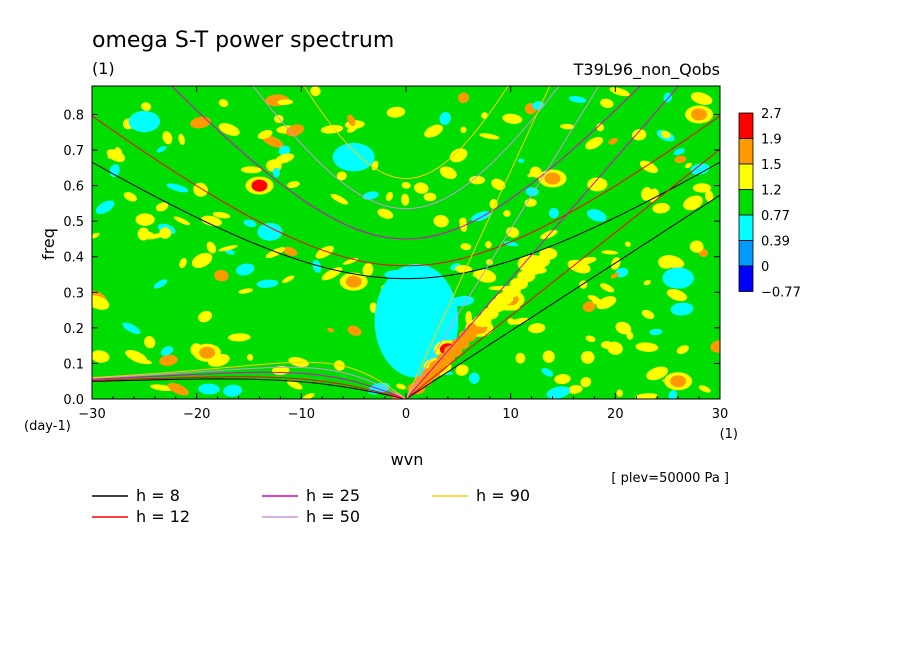 The width and height of the screenshot is (904, 654). I want to click on level-note: [ plev=50000 Pa ], so click(670, 478).